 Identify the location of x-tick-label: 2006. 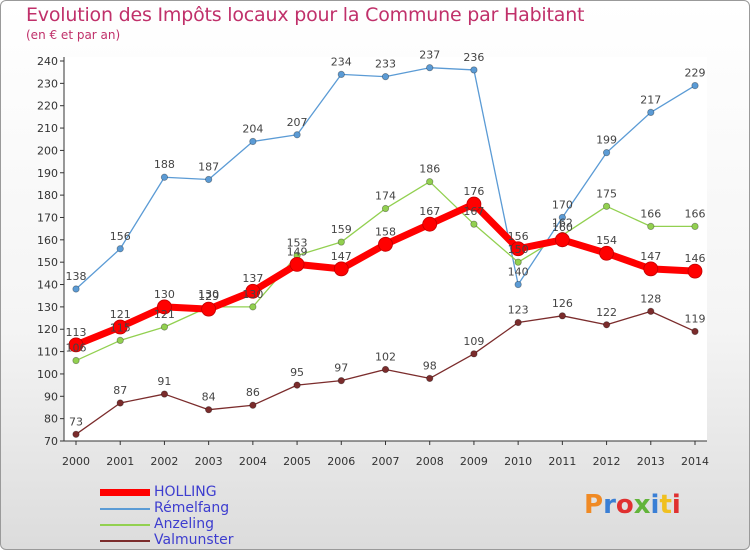
(341, 461).